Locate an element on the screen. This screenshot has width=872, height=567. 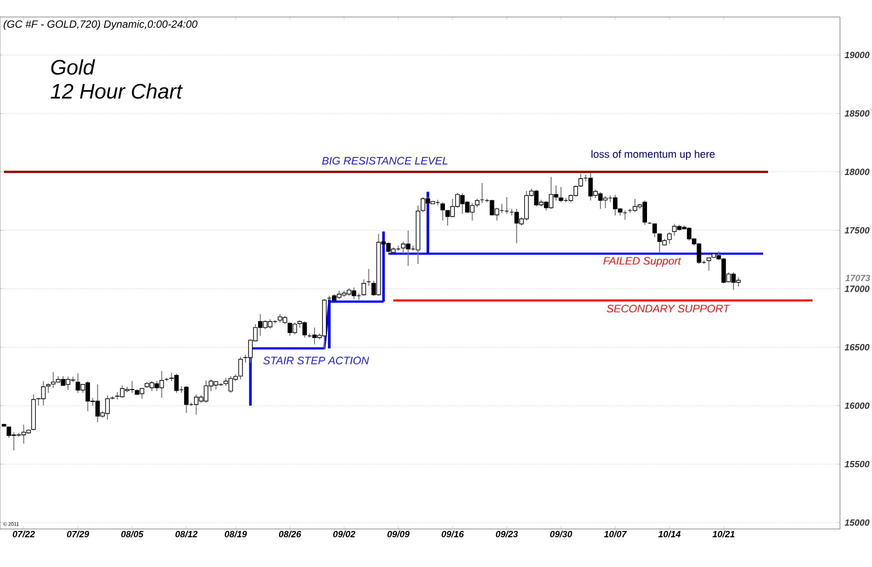
series-label: SECONDARY SUPPORT is located at coordinates (668, 308).